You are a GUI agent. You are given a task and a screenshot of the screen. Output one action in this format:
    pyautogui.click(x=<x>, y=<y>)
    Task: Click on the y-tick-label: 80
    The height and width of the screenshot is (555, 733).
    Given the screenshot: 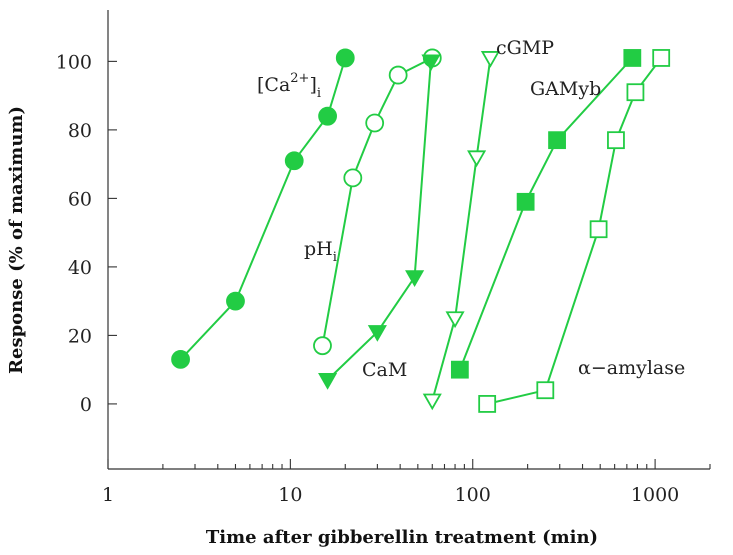 What is the action you would take?
    pyautogui.click(x=80, y=131)
    